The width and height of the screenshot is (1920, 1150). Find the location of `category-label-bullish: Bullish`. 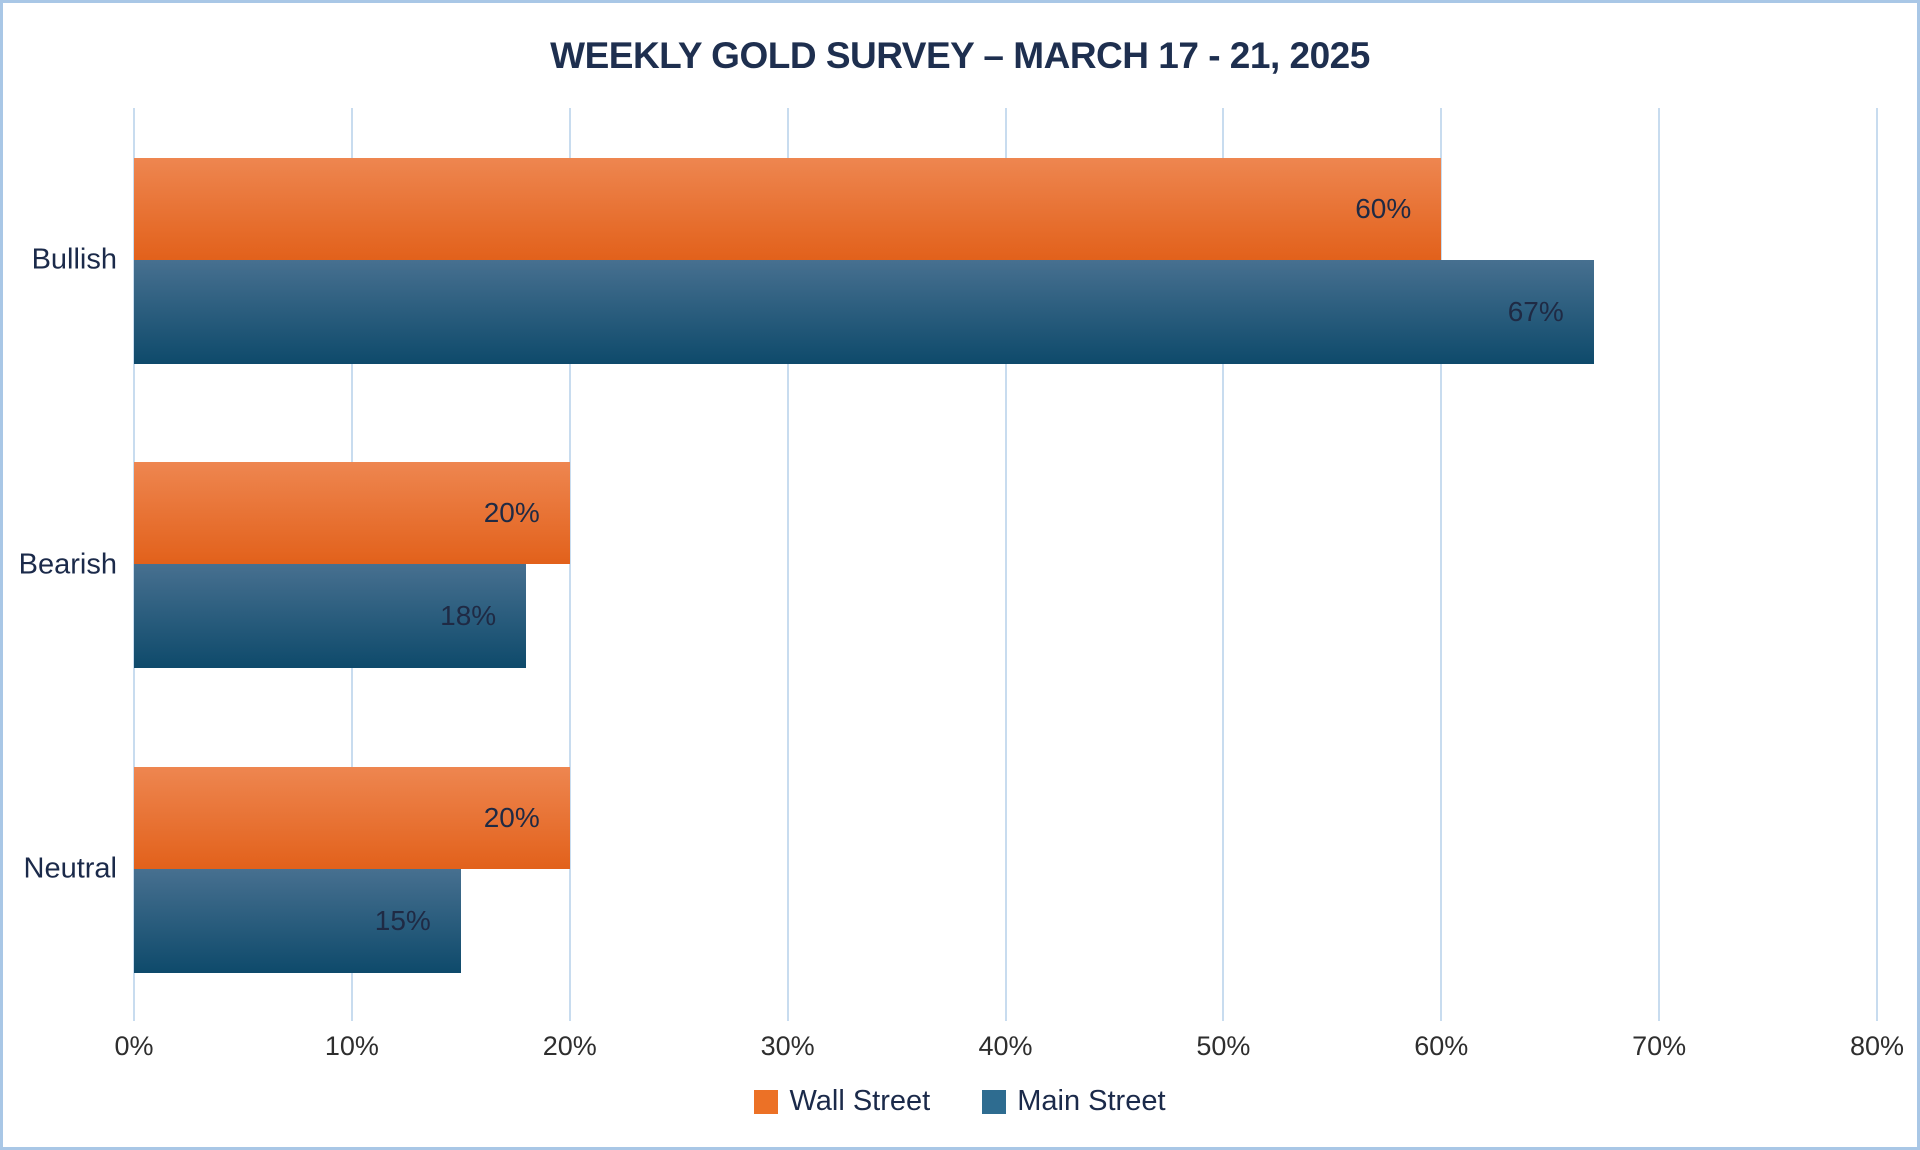

category-label-bullish: Bullish is located at coordinates (74, 259).